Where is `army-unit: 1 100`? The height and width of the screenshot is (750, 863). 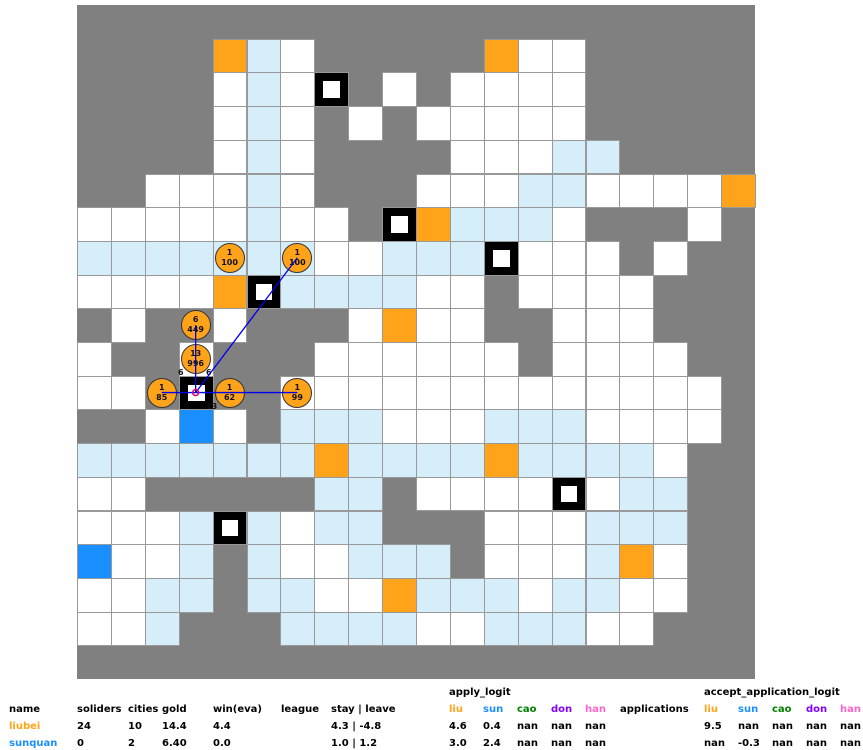 army-unit: 1 100 is located at coordinates (297, 257).